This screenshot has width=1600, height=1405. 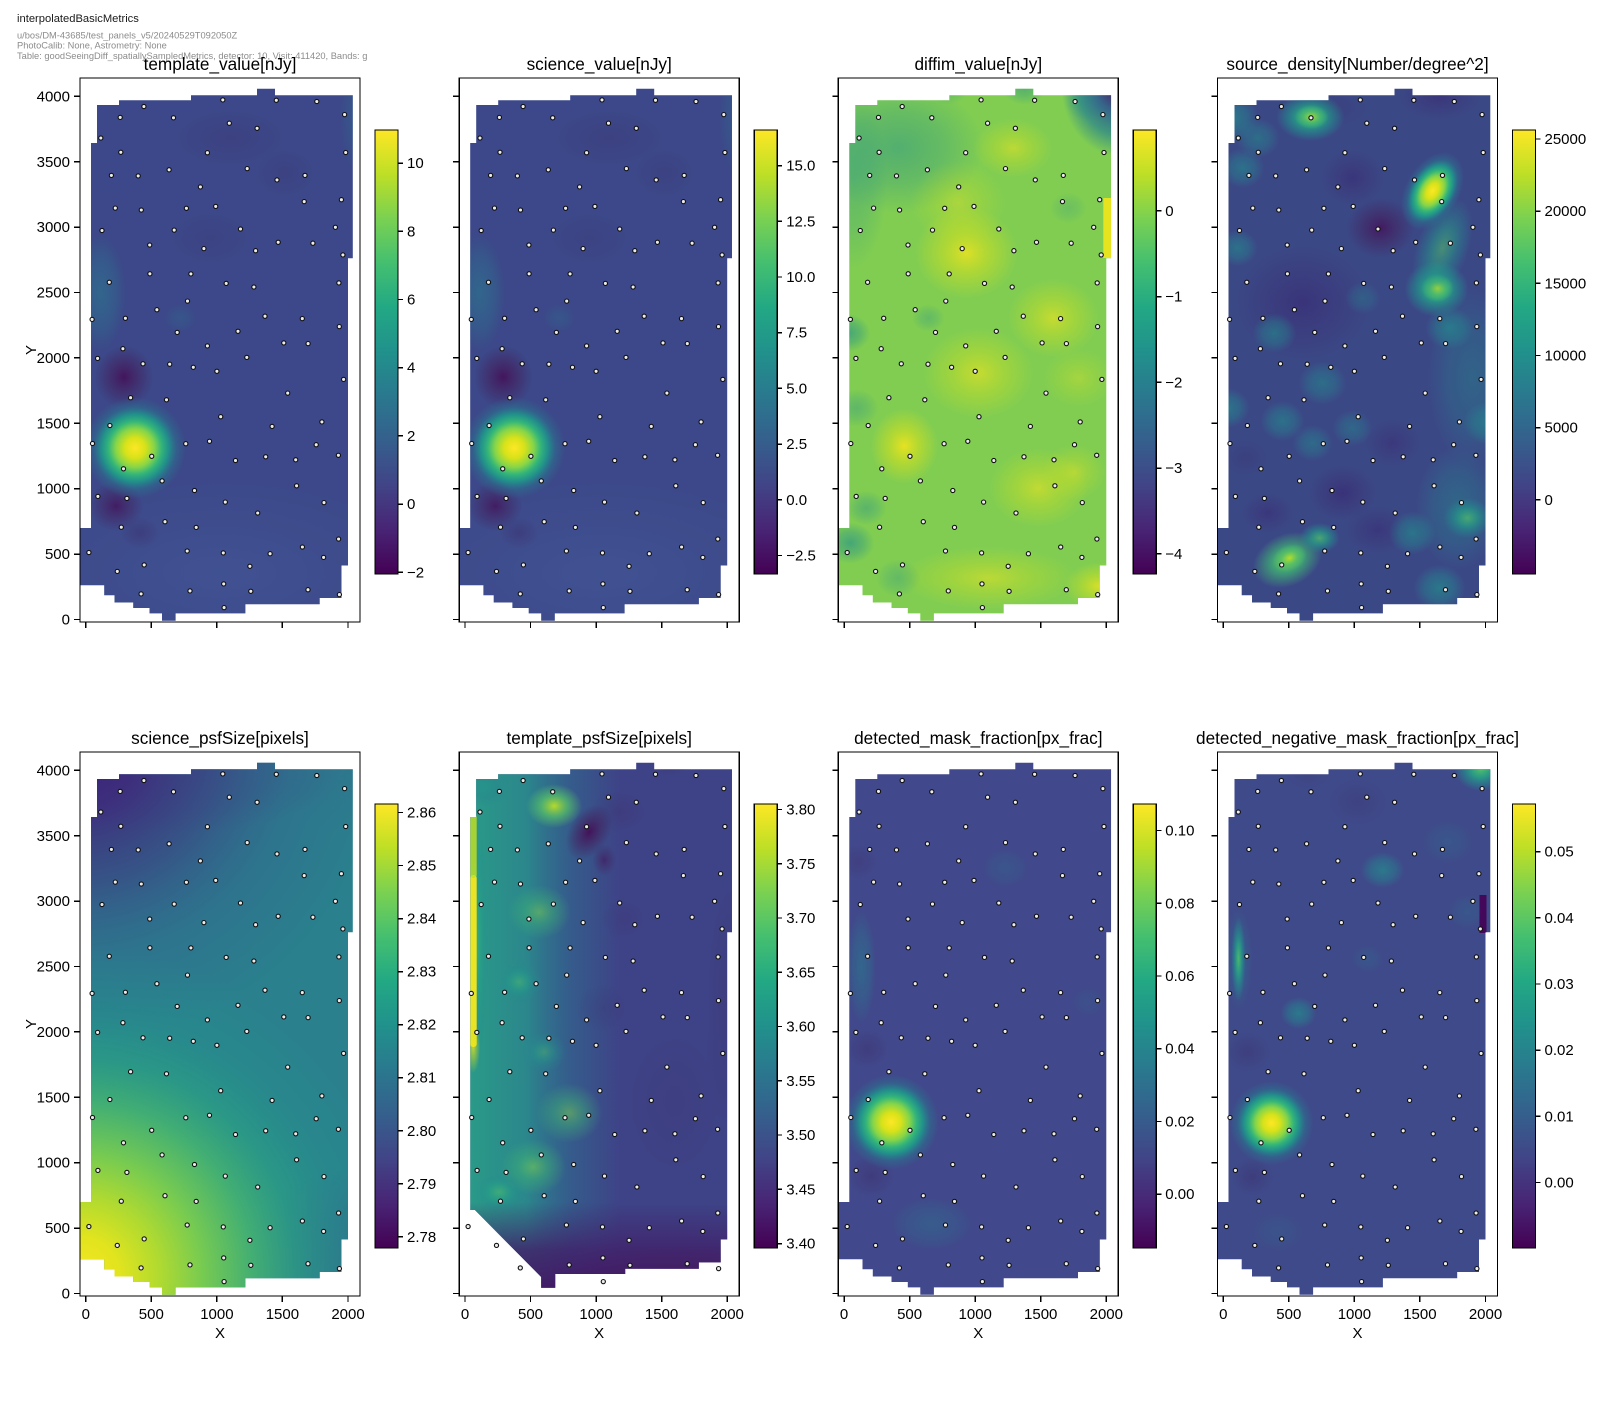 I want to click on svg-text: 10.0, so click(x=800, y=277).